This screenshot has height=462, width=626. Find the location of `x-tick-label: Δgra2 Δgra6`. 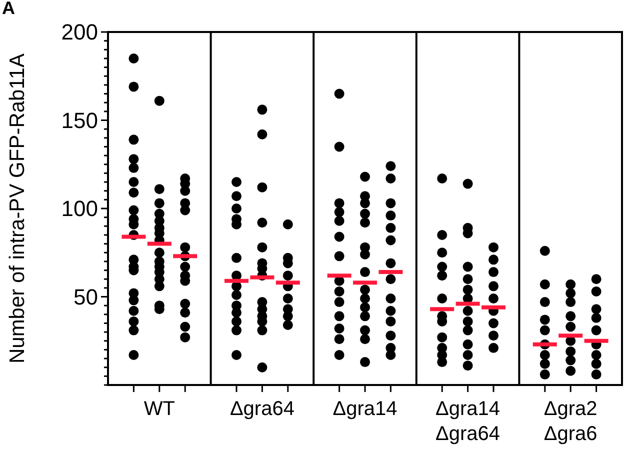

x-tick-label: Δgra2 Δgra6 is located at coordinates (571, 421).